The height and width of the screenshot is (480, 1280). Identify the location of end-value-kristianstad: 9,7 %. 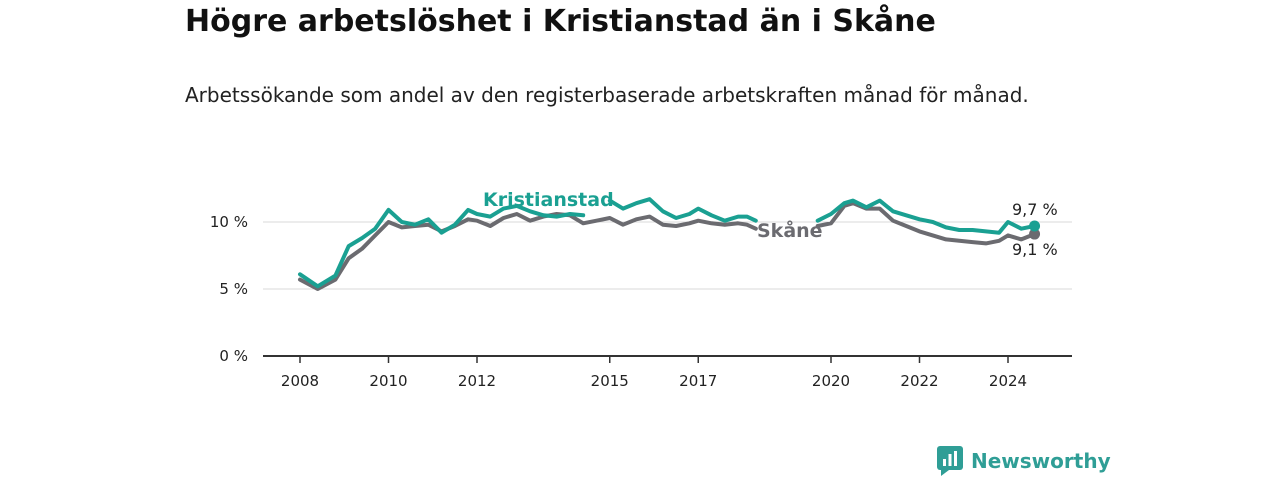
(1035, 209).